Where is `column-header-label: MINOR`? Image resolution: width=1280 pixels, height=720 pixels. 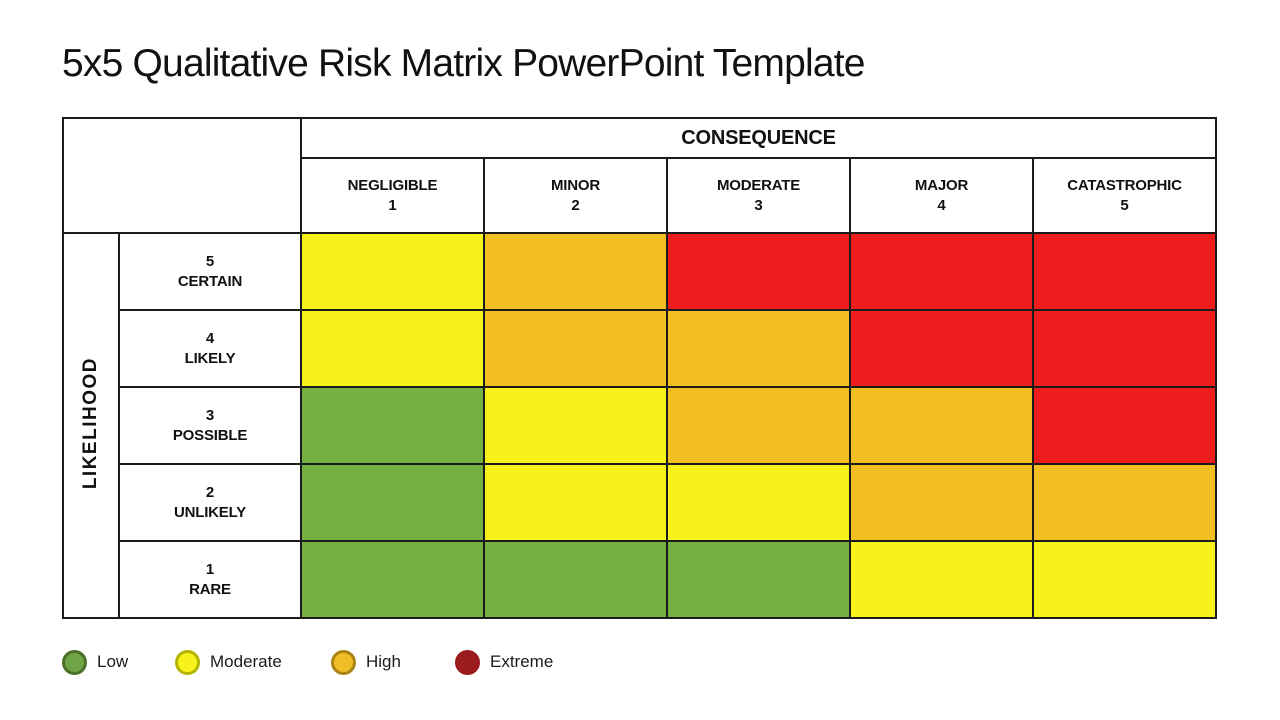 column-header-label: MINOR is located at coordinates (575, 185).